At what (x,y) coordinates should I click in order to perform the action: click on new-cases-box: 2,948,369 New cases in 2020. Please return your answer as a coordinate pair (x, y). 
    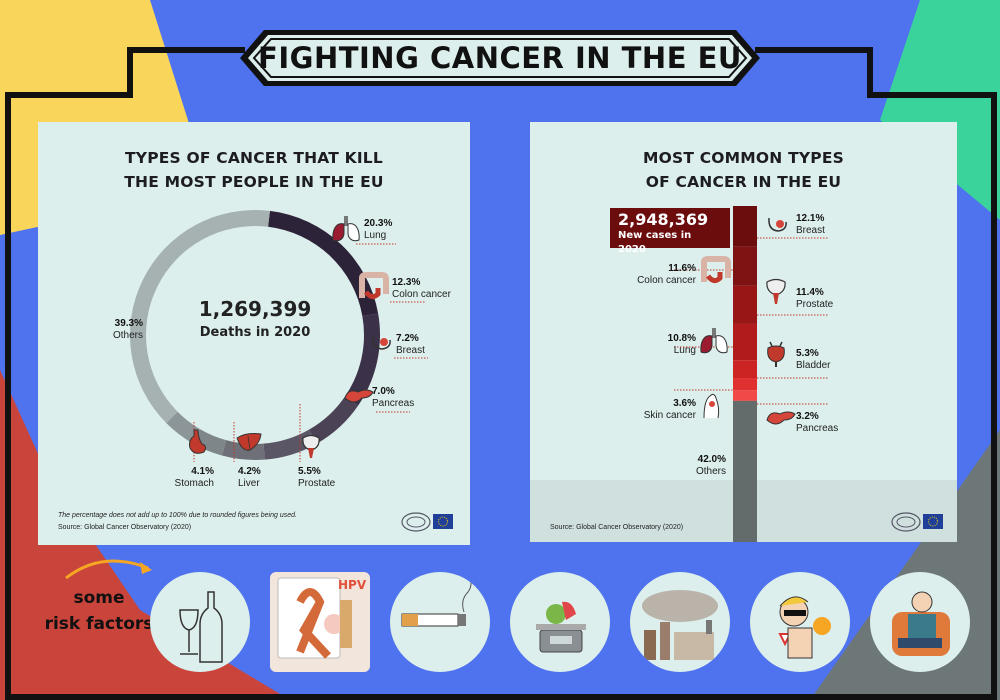
    Looking at the image, I should click on (670, 231).